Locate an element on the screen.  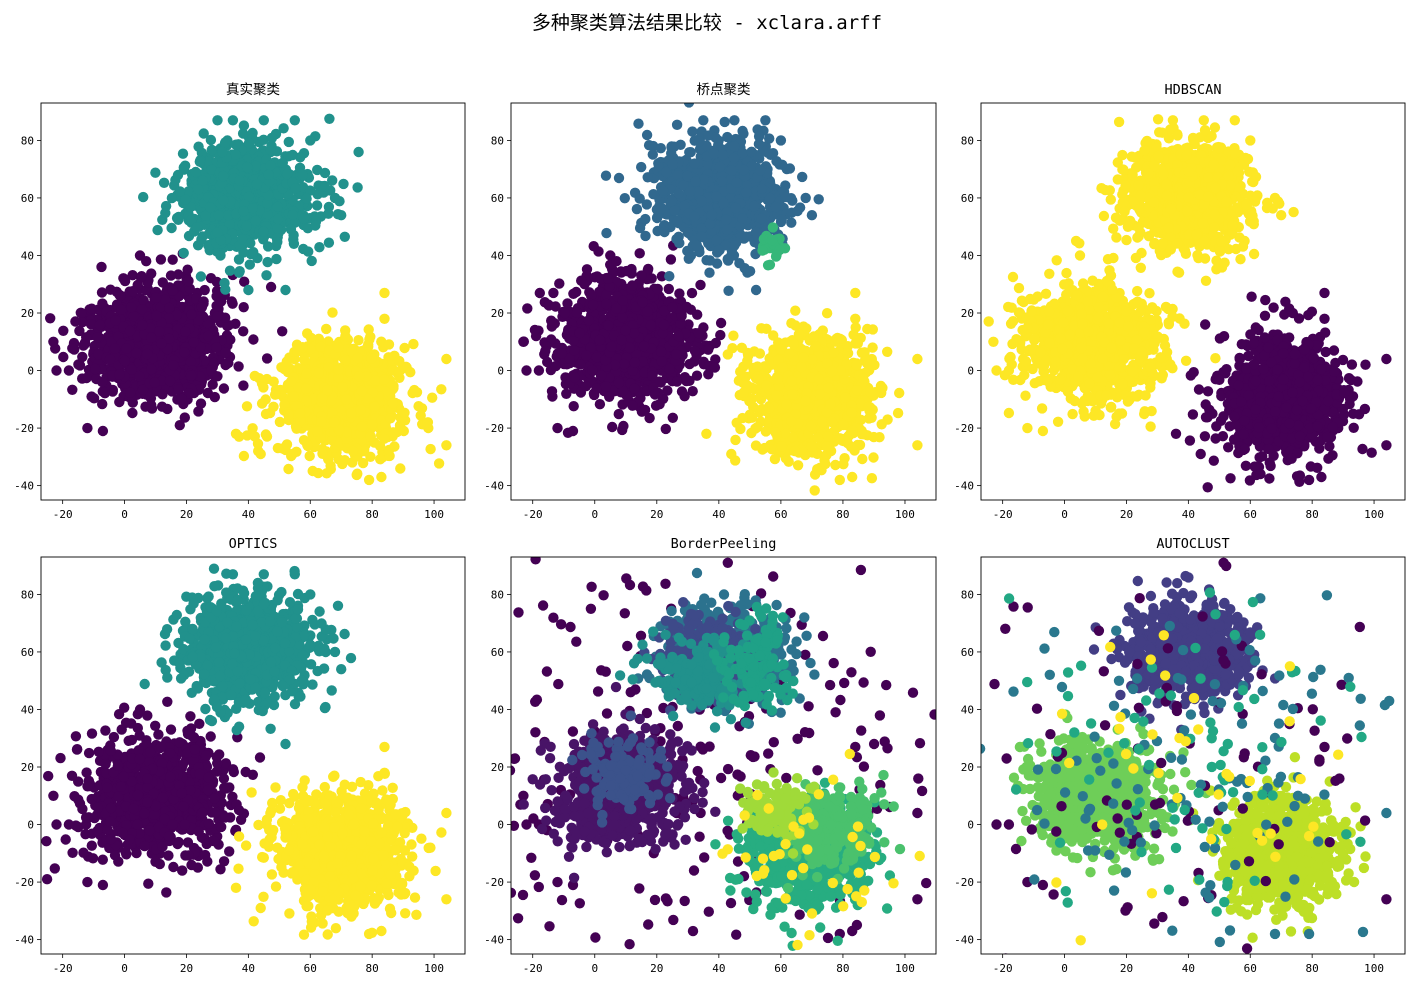
figure-suptitle: 多种聚类算法结果比较 - xclara.arff is located at coordinates (707, 23).